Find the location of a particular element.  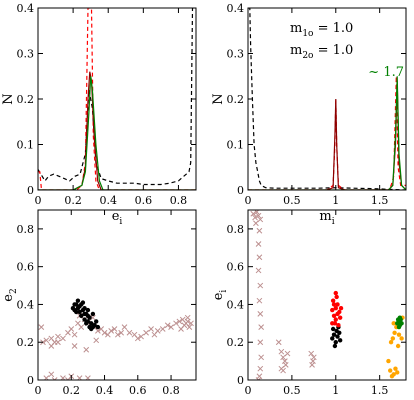

plot-area is located at coordinates (116, 339).